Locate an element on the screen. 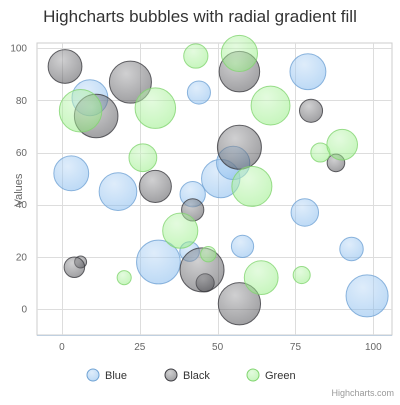 Image resolution: width=400 pixels, height=405 pixels. y-tick-label: 40 is located at coordinates (22, 205).